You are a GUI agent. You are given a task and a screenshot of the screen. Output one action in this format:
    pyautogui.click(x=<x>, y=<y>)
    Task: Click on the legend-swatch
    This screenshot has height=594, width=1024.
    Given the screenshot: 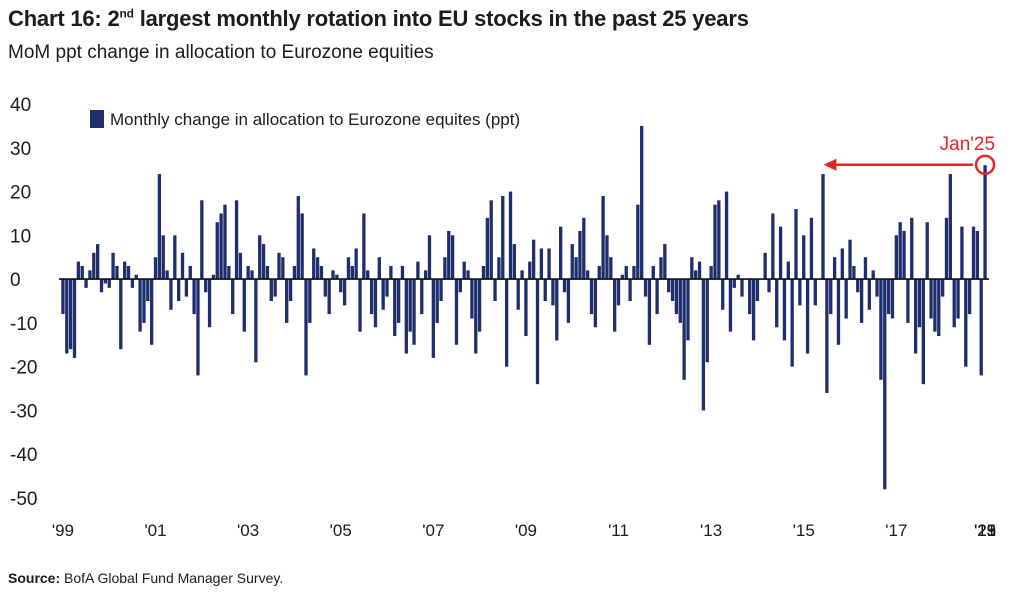 What is the action you would take?
    pyautogui.click(x=97, y=119)
    